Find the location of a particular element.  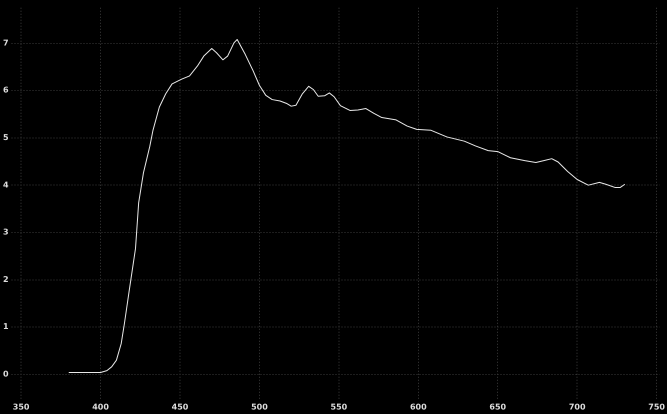

x-tick-label: 550 is located at coordinates (339, 407).